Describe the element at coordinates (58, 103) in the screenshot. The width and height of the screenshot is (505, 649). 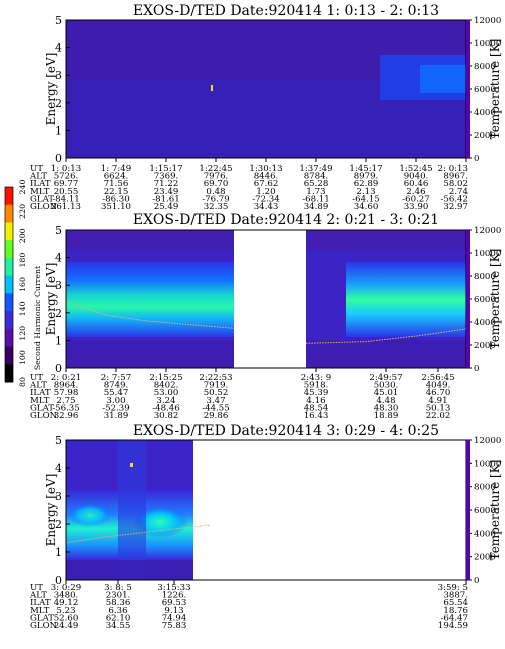
I see `panel-1-ytick-label: 2` at that location.